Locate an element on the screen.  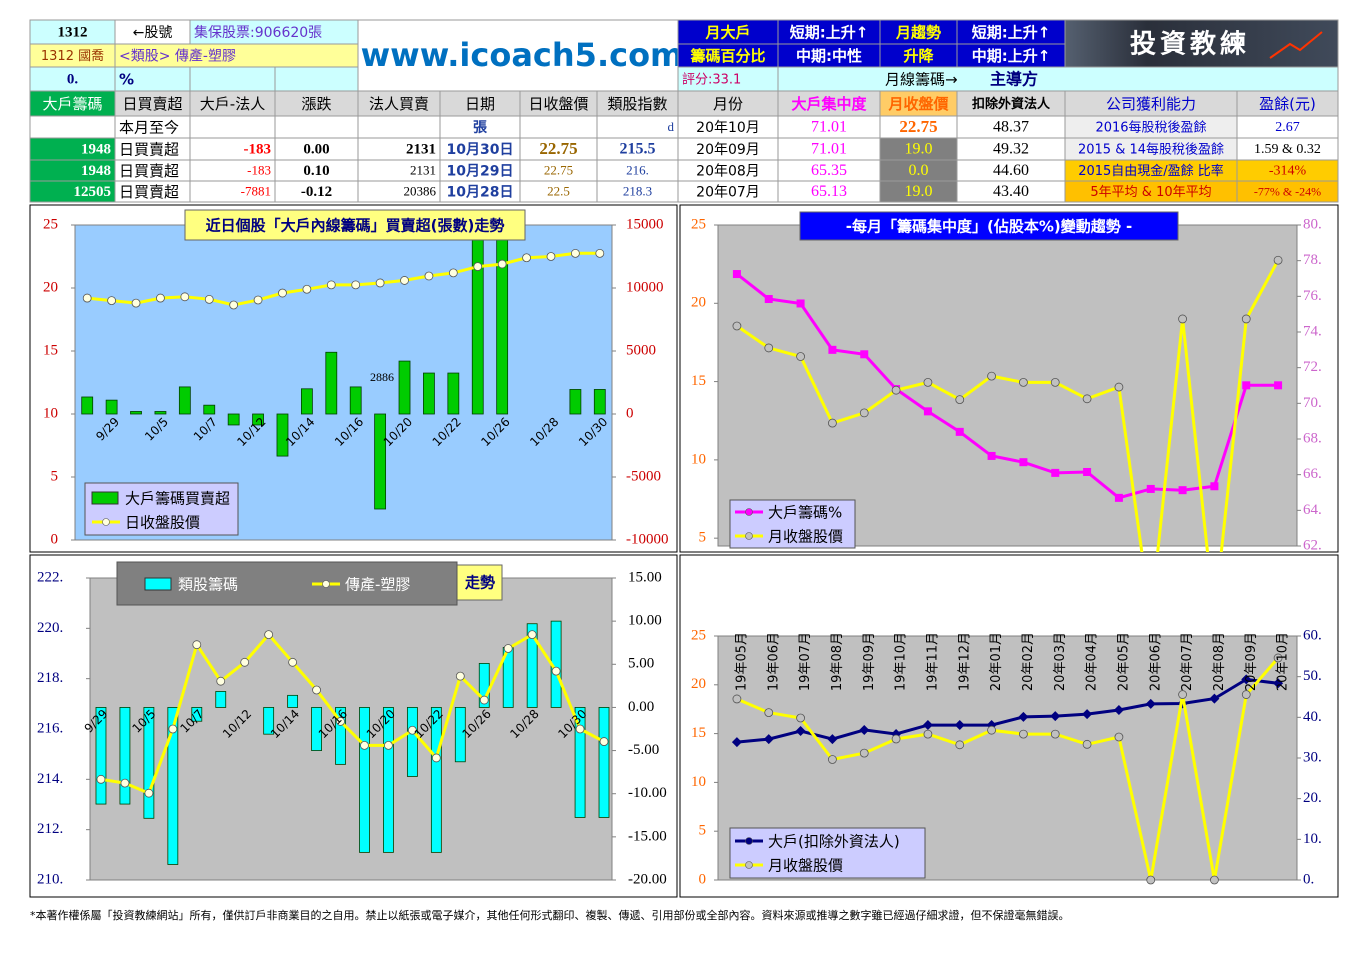
legend-label: 大戶籌碼買賣超 is located at coordinates (177, 499).